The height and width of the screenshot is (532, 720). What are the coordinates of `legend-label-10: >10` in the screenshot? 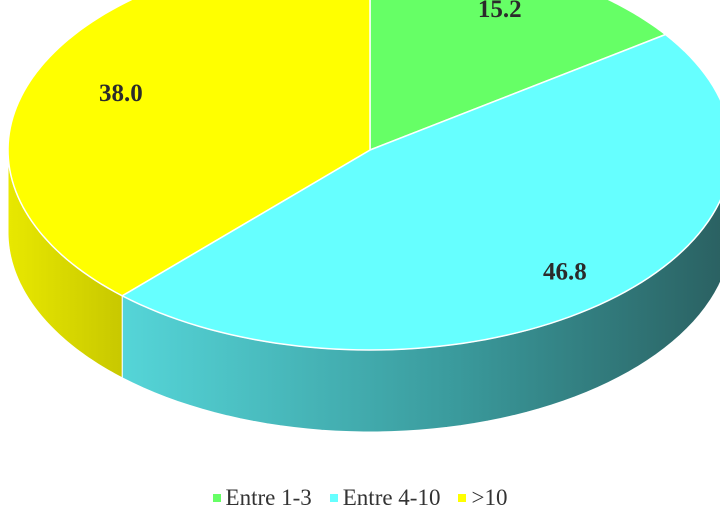 It's located at (489, 497).